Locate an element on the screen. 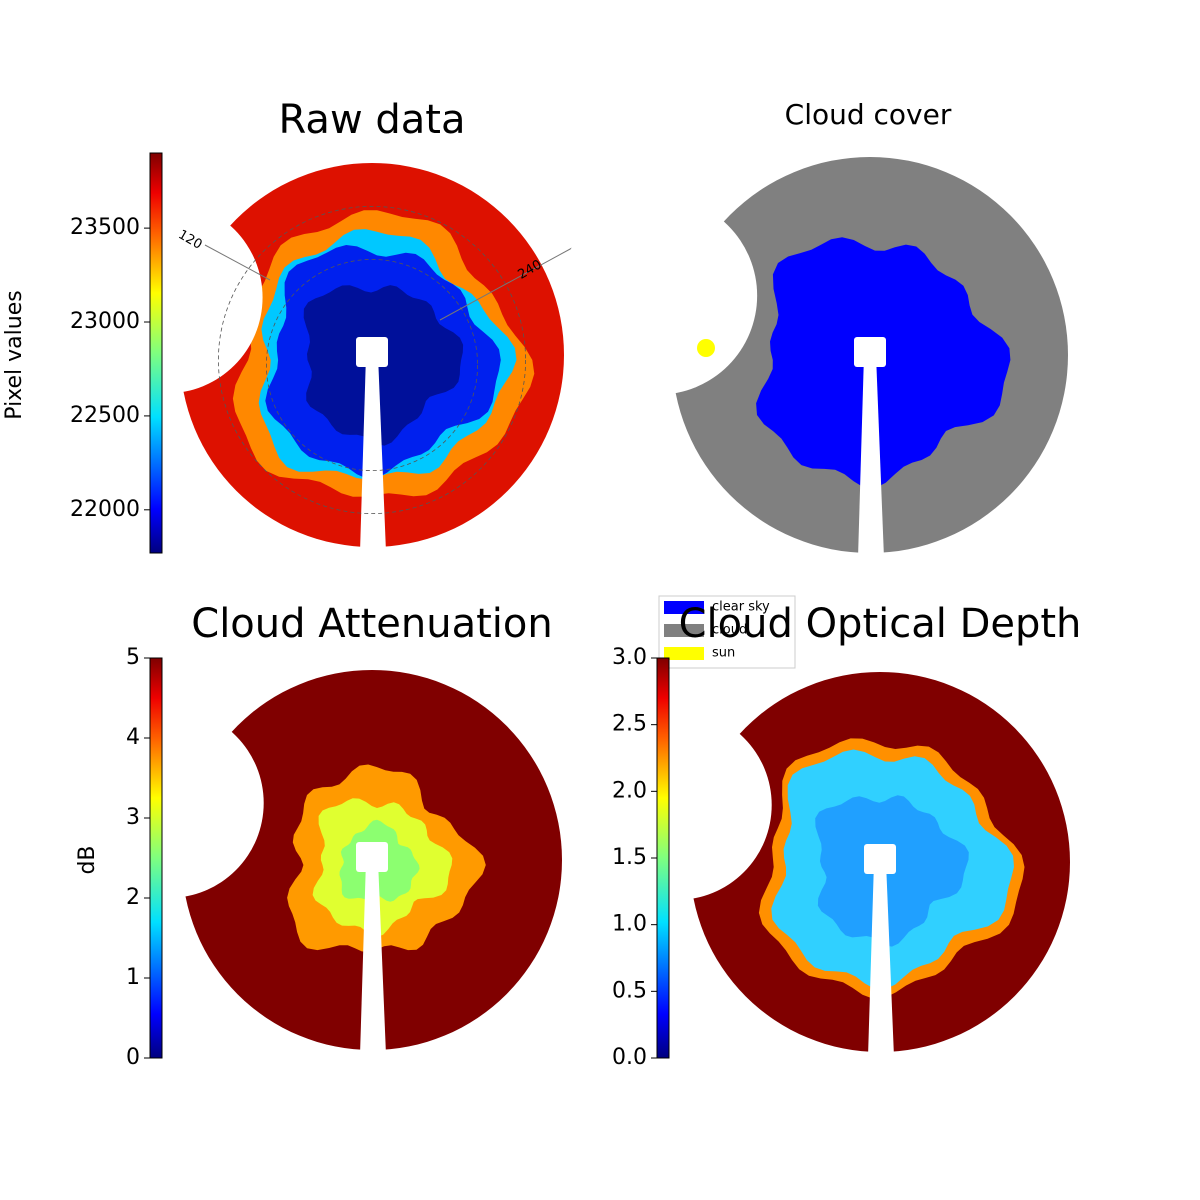 The height and width of the screenshot is (1200, 1200). colorbar-tick-label: 22500 is located at coordinates (105, 415).